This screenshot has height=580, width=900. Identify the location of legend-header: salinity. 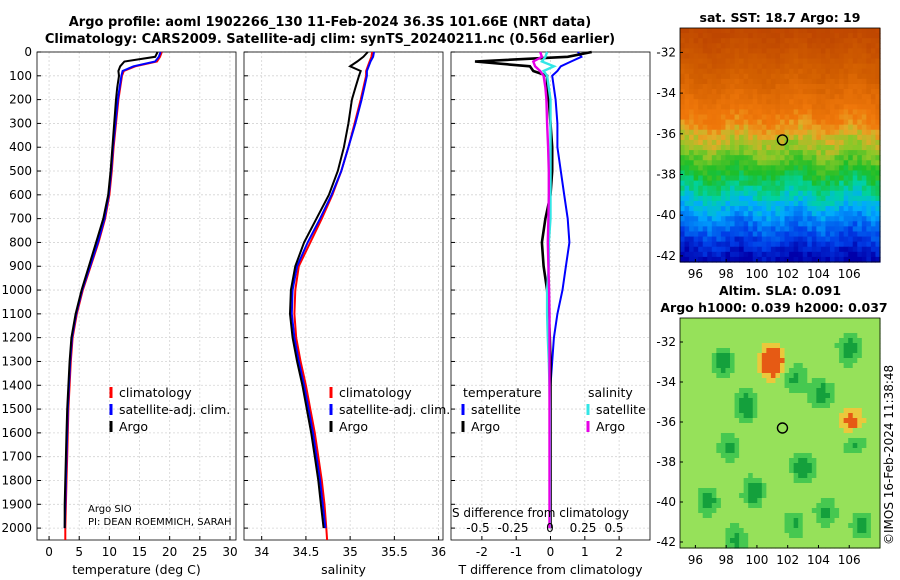
(610, 392).